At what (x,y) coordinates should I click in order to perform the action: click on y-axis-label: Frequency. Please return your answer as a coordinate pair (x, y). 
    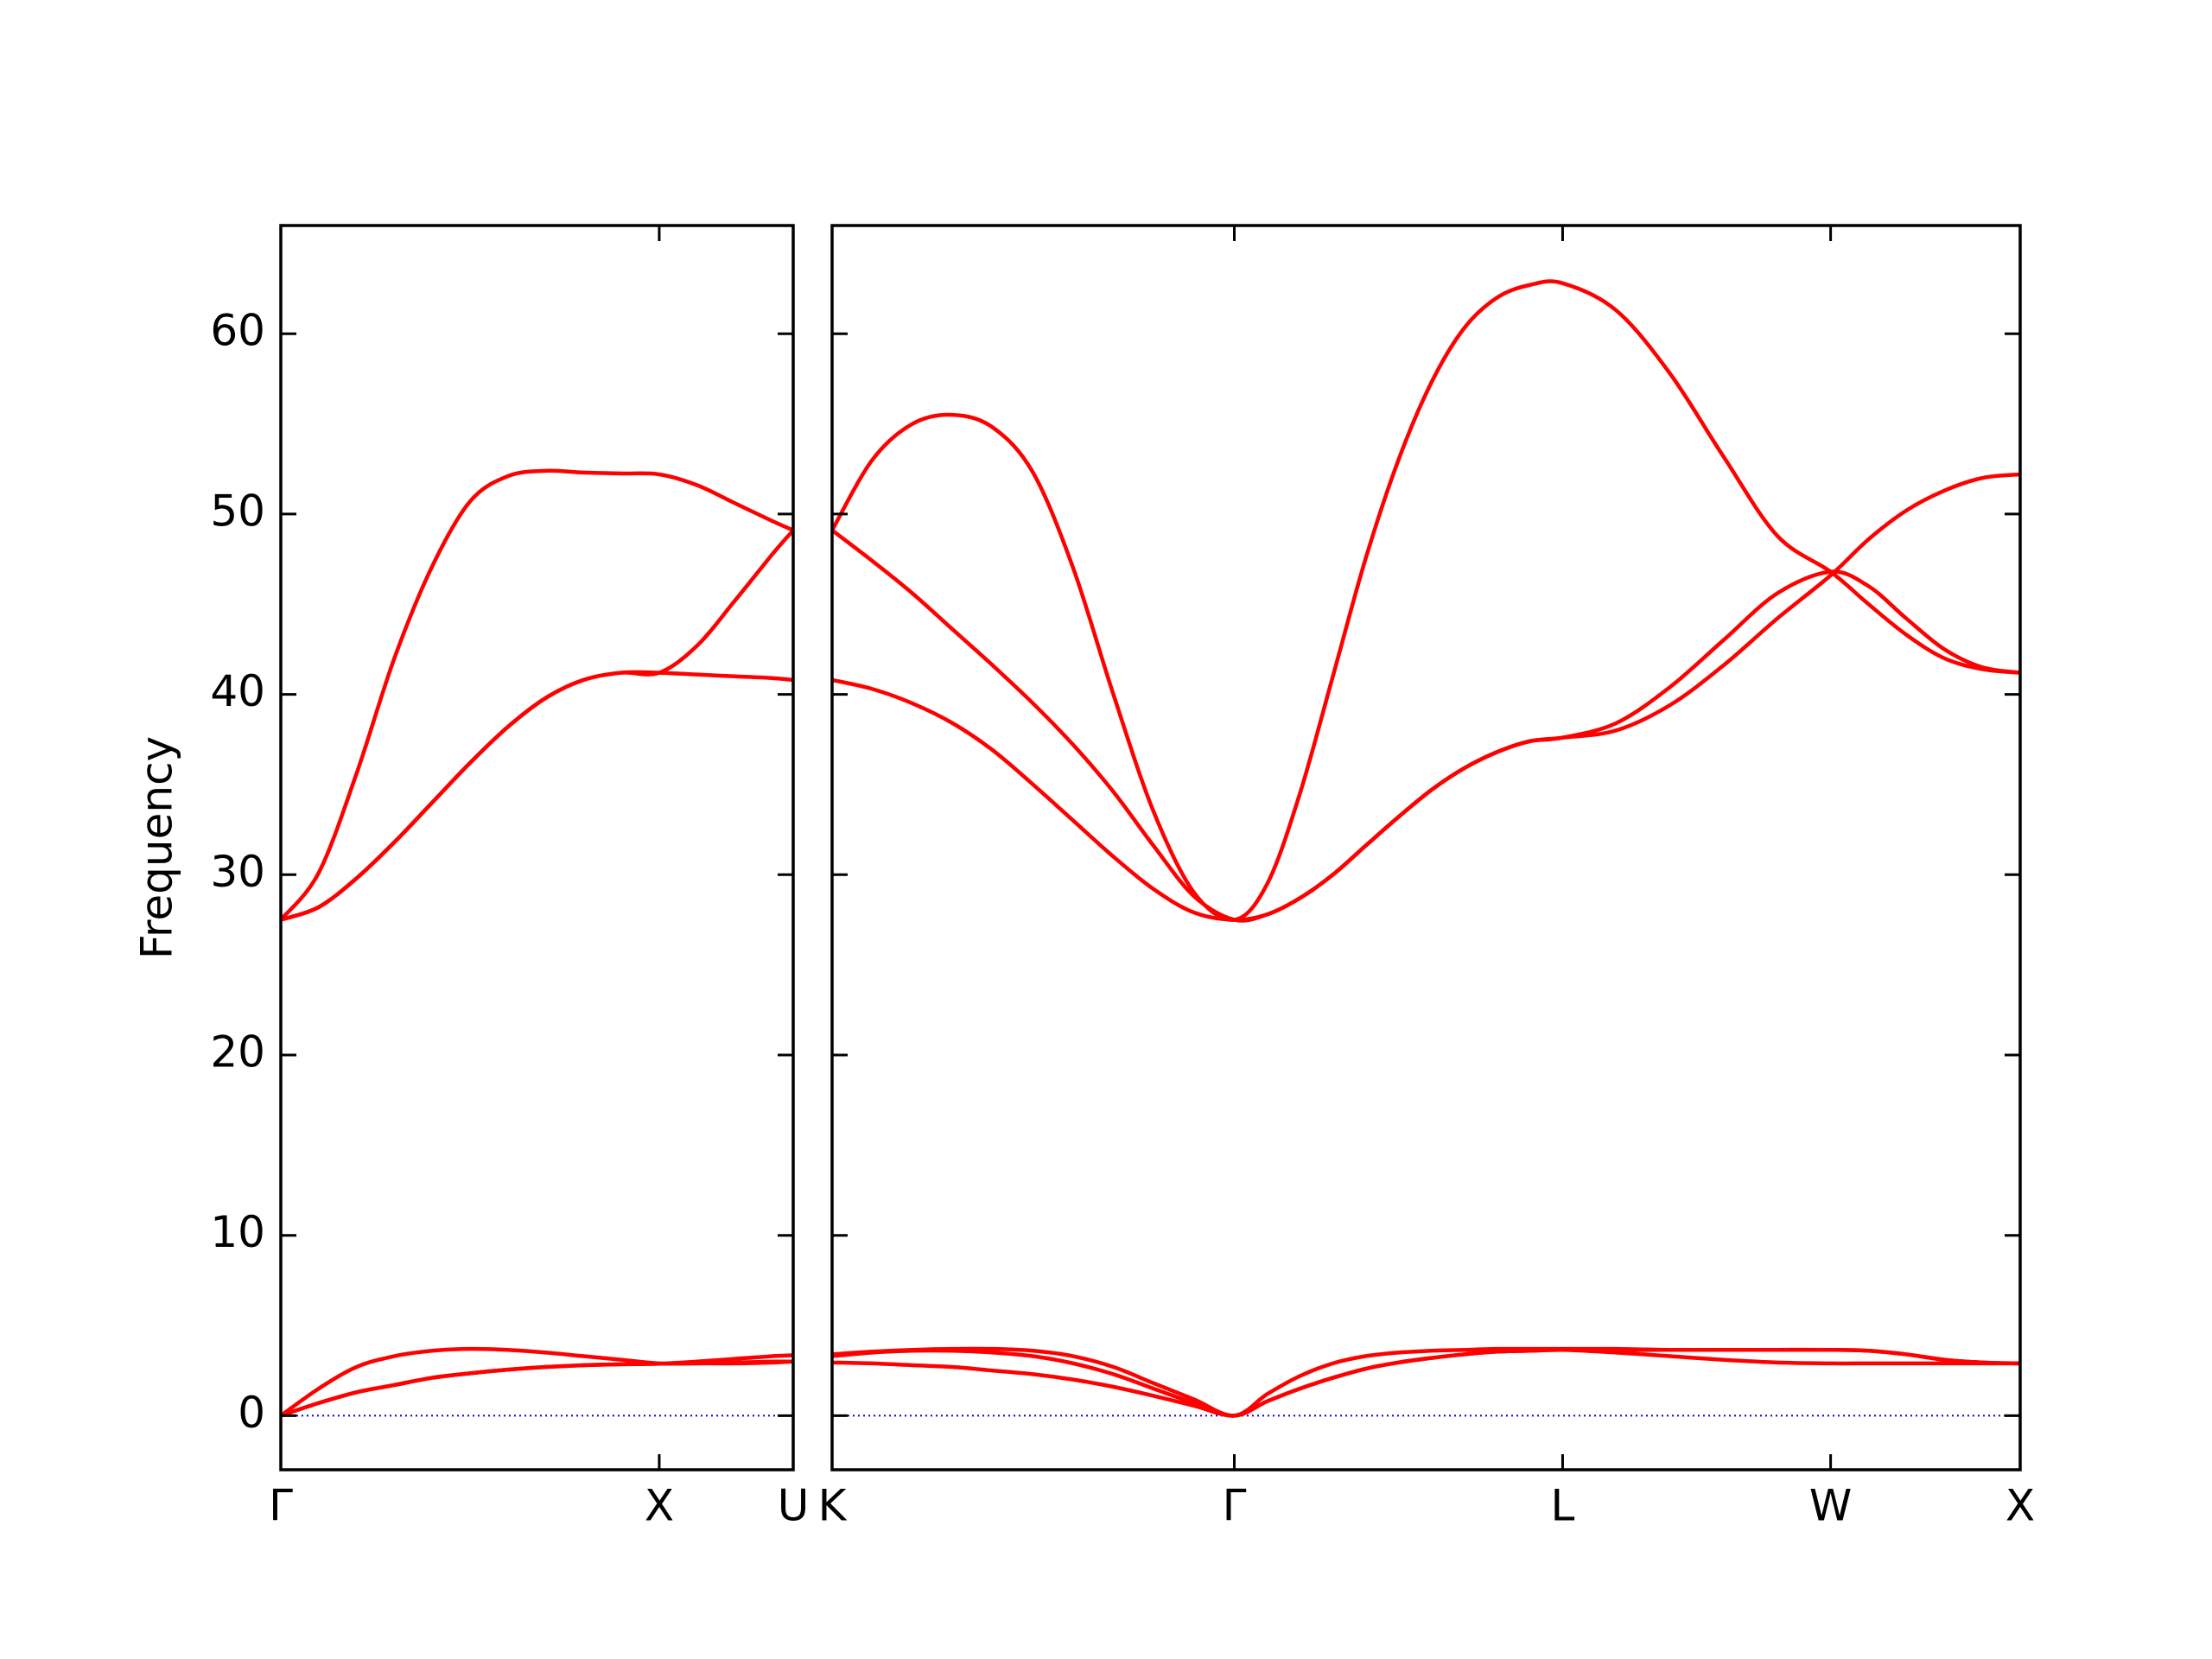
    Looking at the image, I should click on (157, 847).